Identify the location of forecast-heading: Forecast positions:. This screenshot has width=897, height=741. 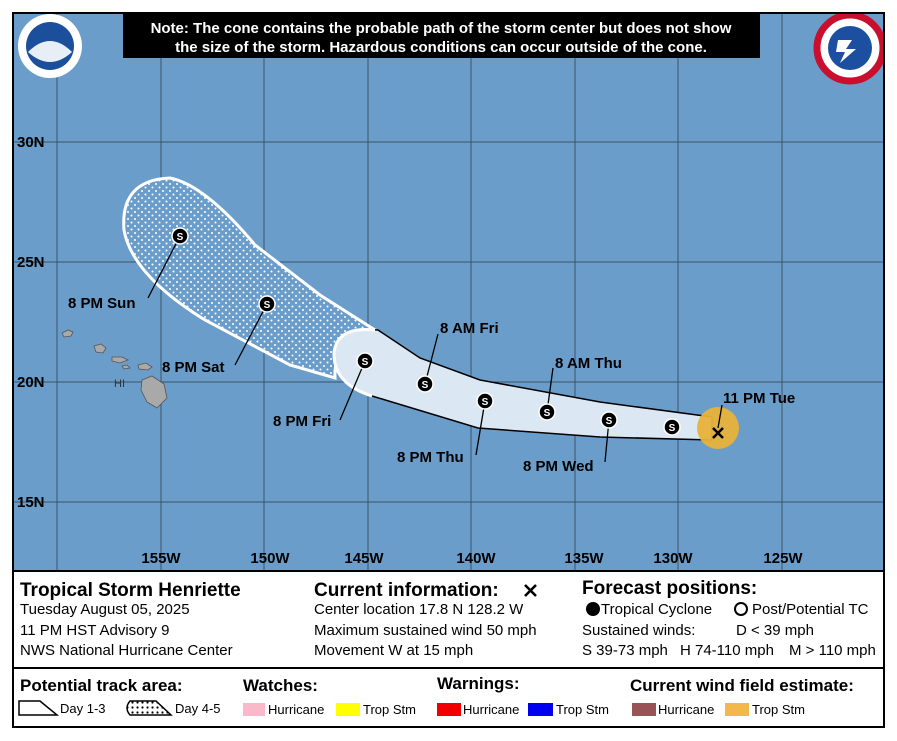
(669, 588).